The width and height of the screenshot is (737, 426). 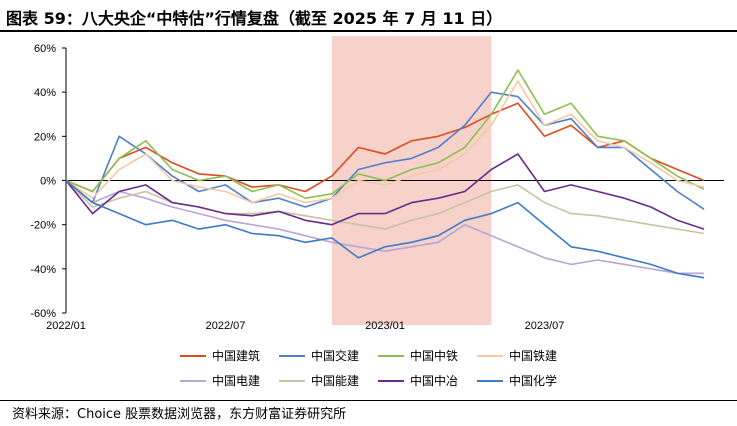 I want to click on source-note: 资料来源：Choice 股票数据浏览器，东方财富证券研究所, so click(x=179, y=414).